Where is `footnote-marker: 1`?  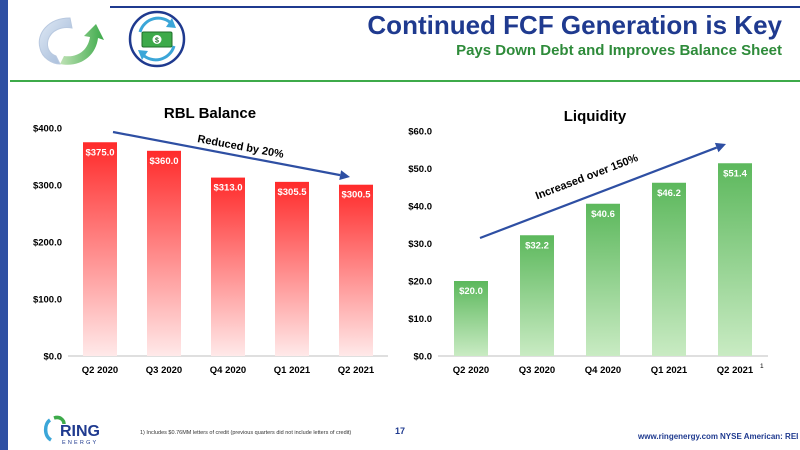 footnote-marker: 1 is located at coordinates (762, 366).